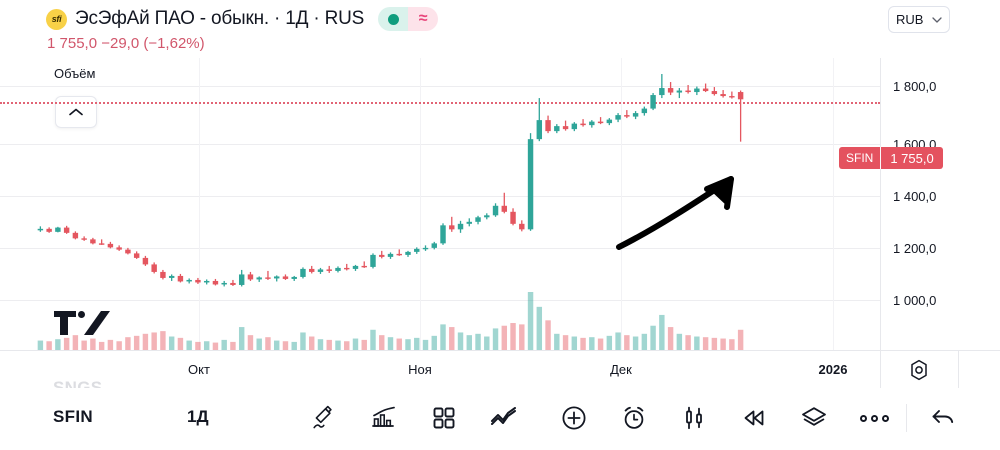  Describe the element at coordinates (680, 210) in the screenshot. I see `arrow-annotation` at that location.